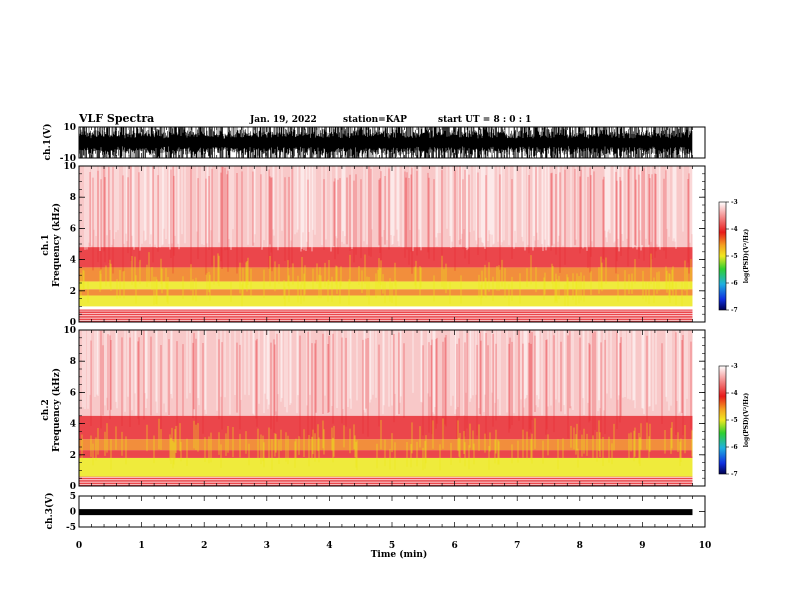 The image size is (792, 612). Describe the element at coordinates (73, 456) in the screenshot. I see `ch2-spectrogram-ytick-label: 2` at that location.